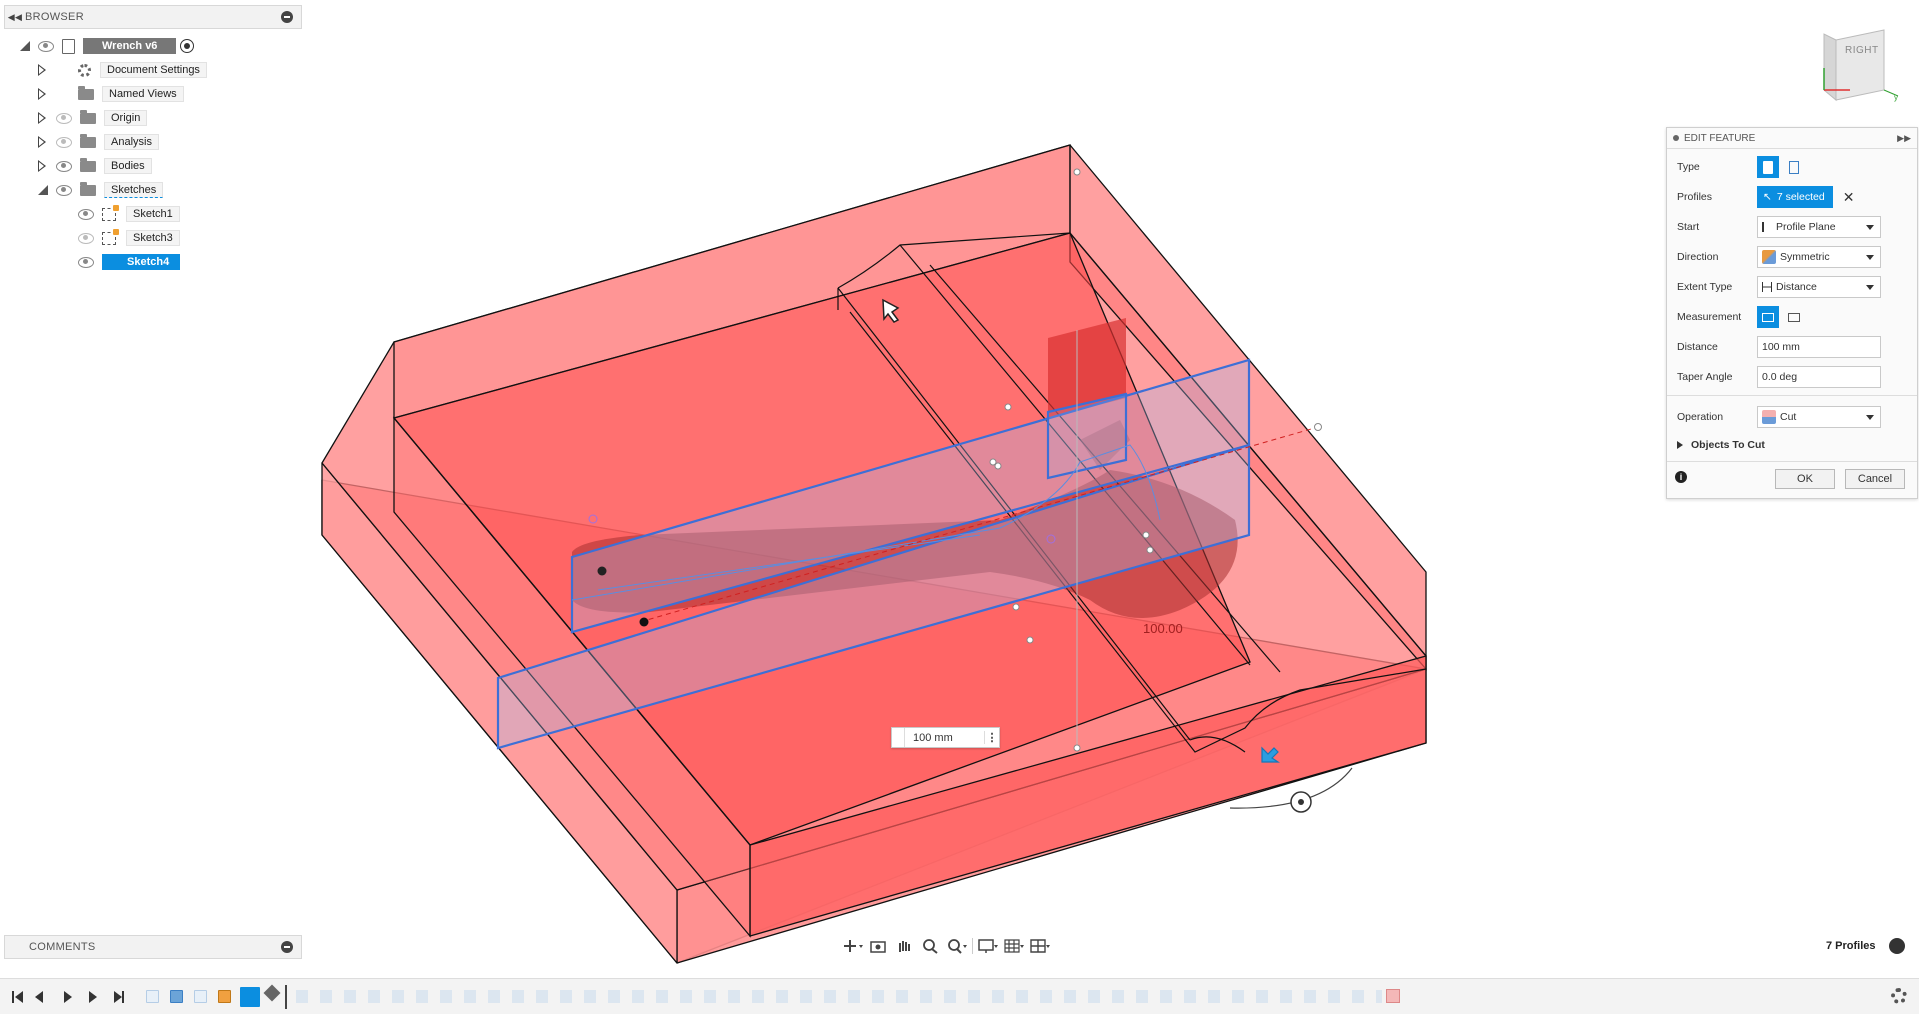  Describe the element at coordinates (1806, 227) in the screenshot. I see `start-value: Profile Plane` at that location.